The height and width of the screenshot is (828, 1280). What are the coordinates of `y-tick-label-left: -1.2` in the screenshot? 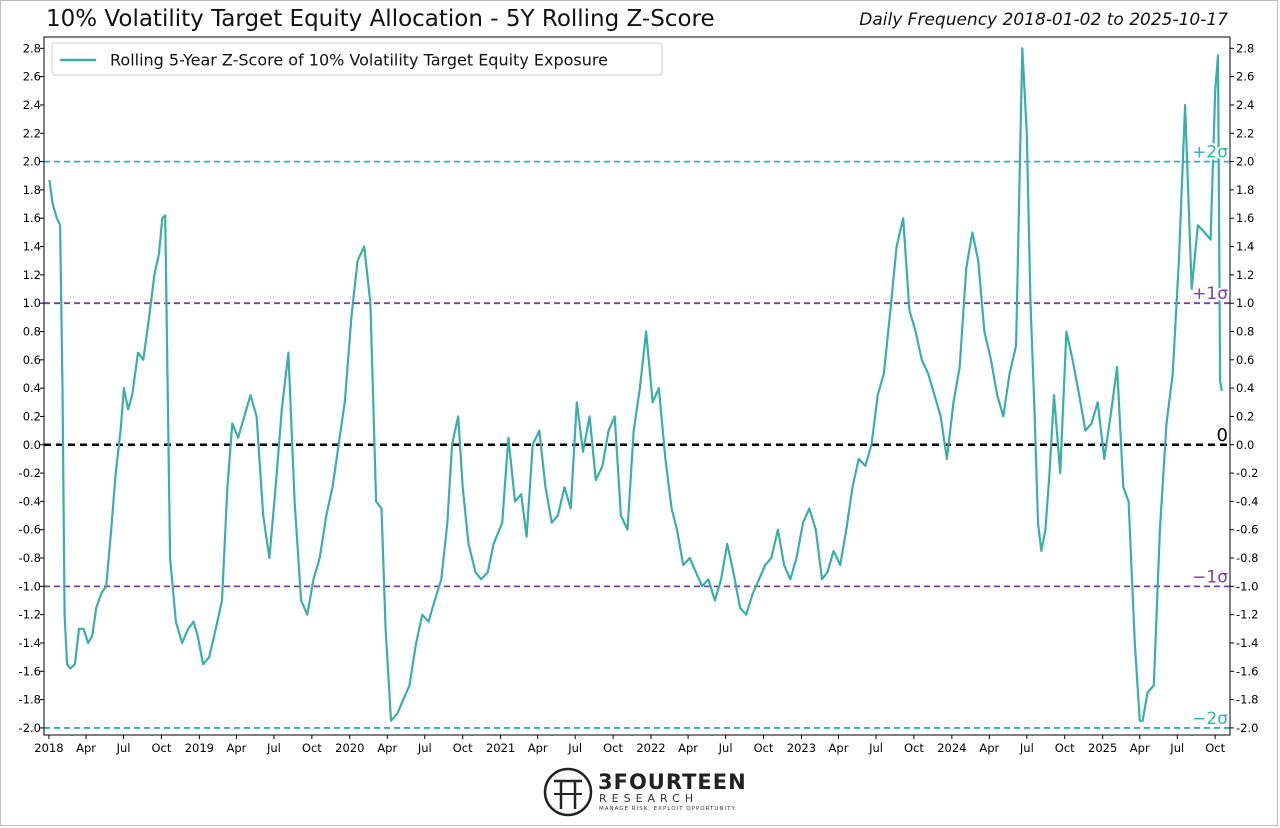 It's located at (30, 615).